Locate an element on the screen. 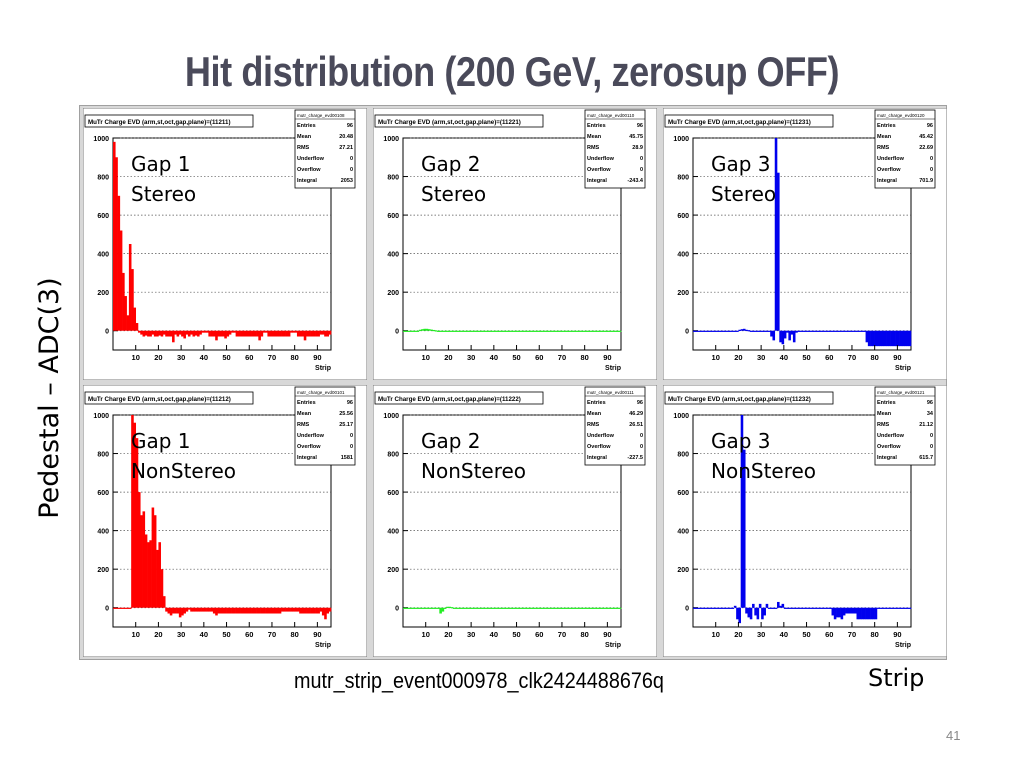 The image size is (1024, 768). x-tick-label: 50 is located at coordinates (806, 634).